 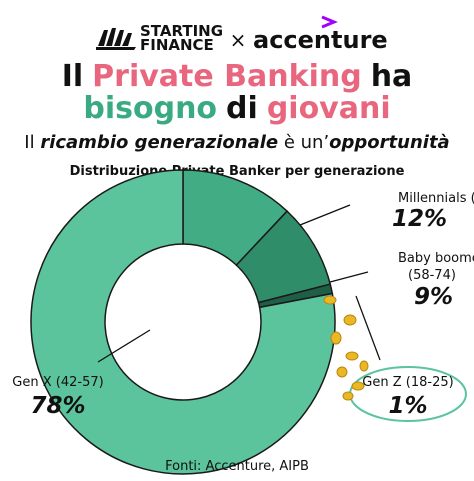 I want to click on slice-label: Gen X (42-57), so click(x=57, y=382).